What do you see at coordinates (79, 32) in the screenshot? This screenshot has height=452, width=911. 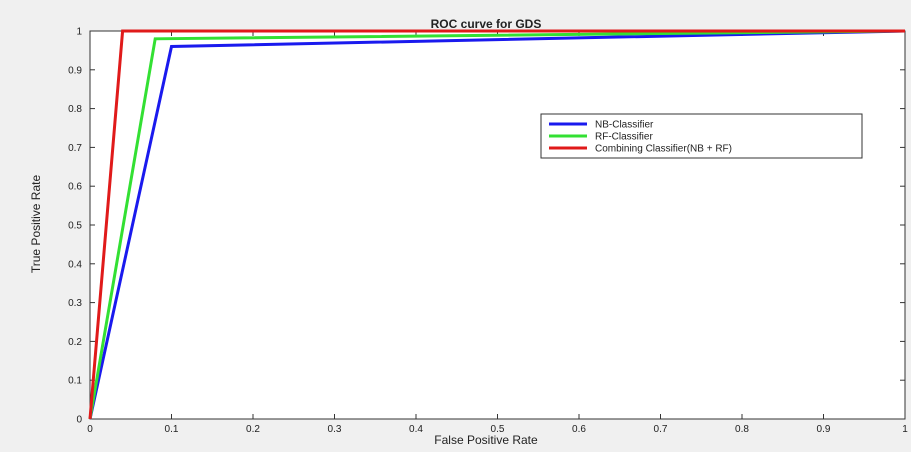 I see `y-tick-label: 1` at bounding box center [79, 32].